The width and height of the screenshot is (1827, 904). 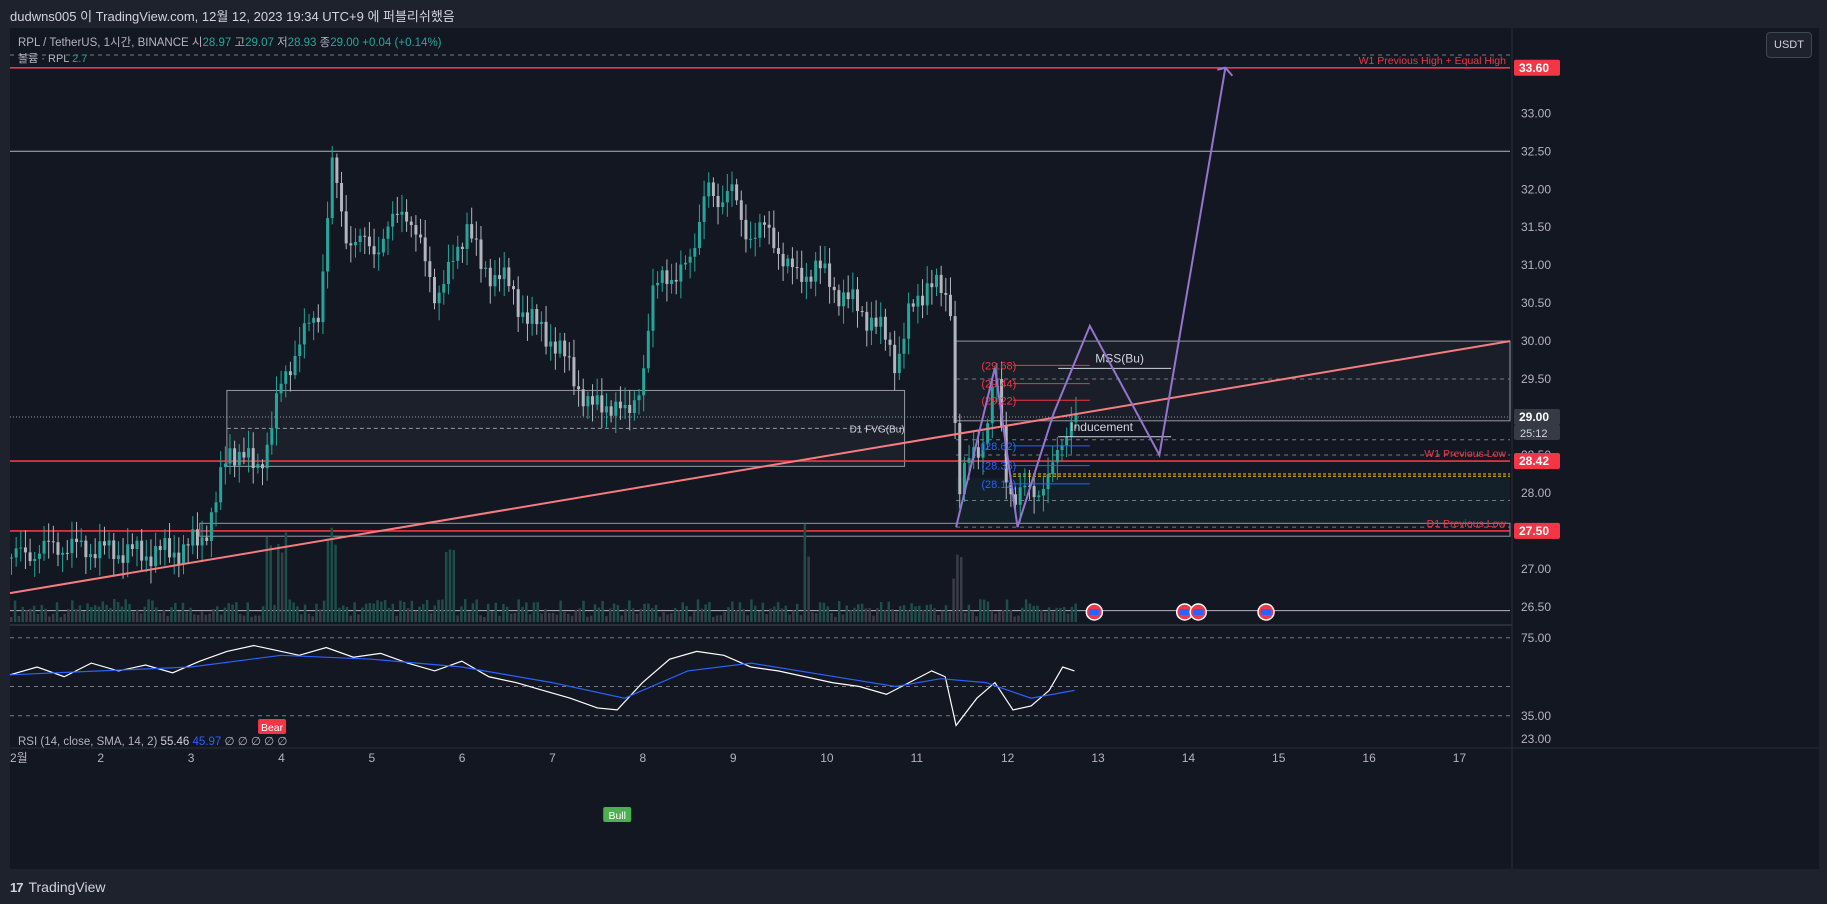 I want to click on currency-button: USDT, so click(x=1789, y=45).